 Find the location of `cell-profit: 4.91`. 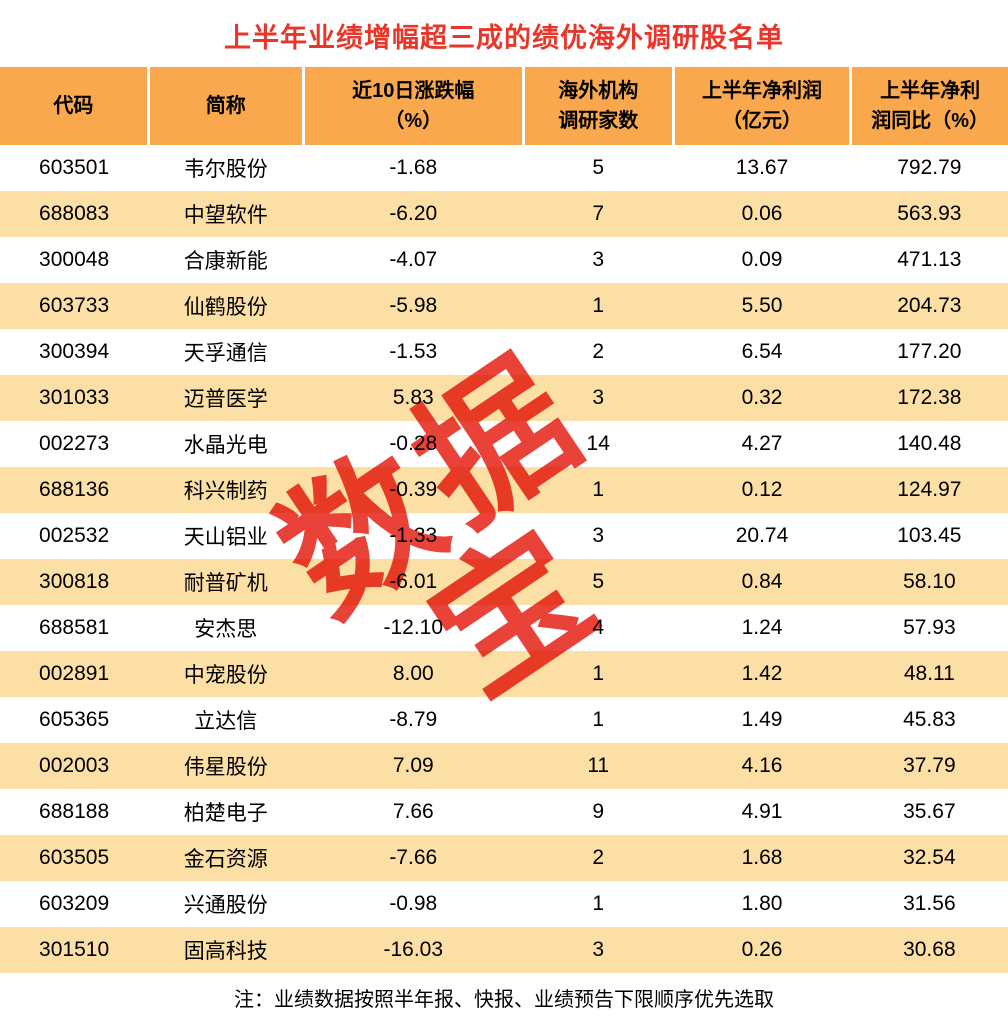

cell-profit: 4.91 is located at coordinates (762, 812).